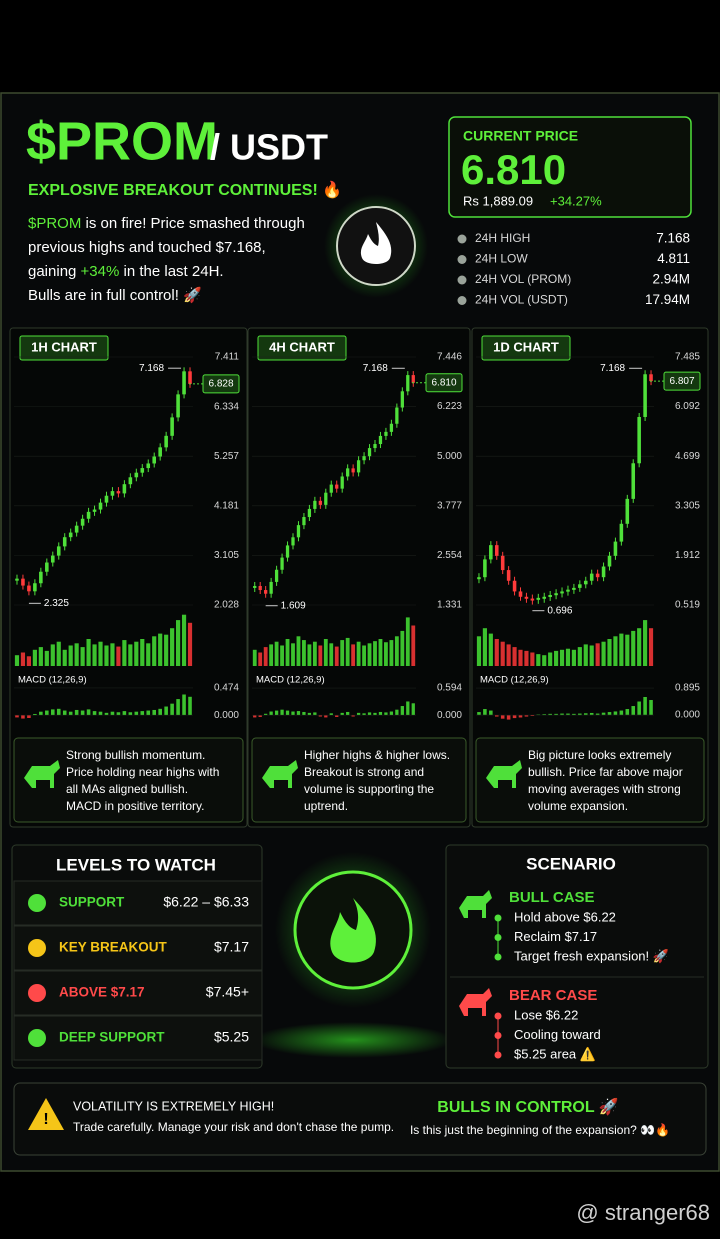  Describe the element at coordinates (231, 1037) in the screenshot. I see `level-value: $5.25` at that location.